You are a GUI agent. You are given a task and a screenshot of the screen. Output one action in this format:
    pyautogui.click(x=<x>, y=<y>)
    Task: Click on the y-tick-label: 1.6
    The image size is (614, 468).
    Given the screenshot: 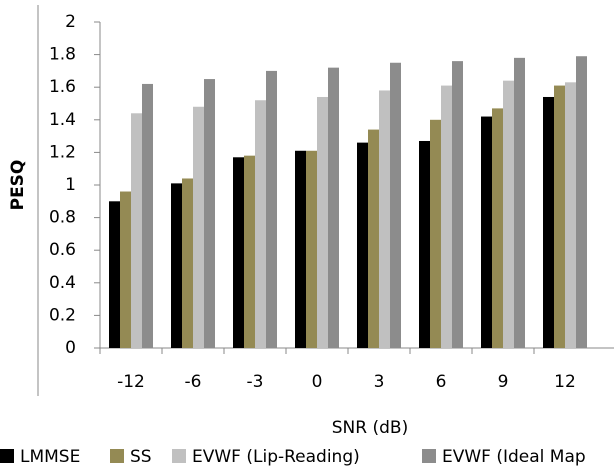 What is the action you would take?
    pyautogui.click(x=62, y=87)
    